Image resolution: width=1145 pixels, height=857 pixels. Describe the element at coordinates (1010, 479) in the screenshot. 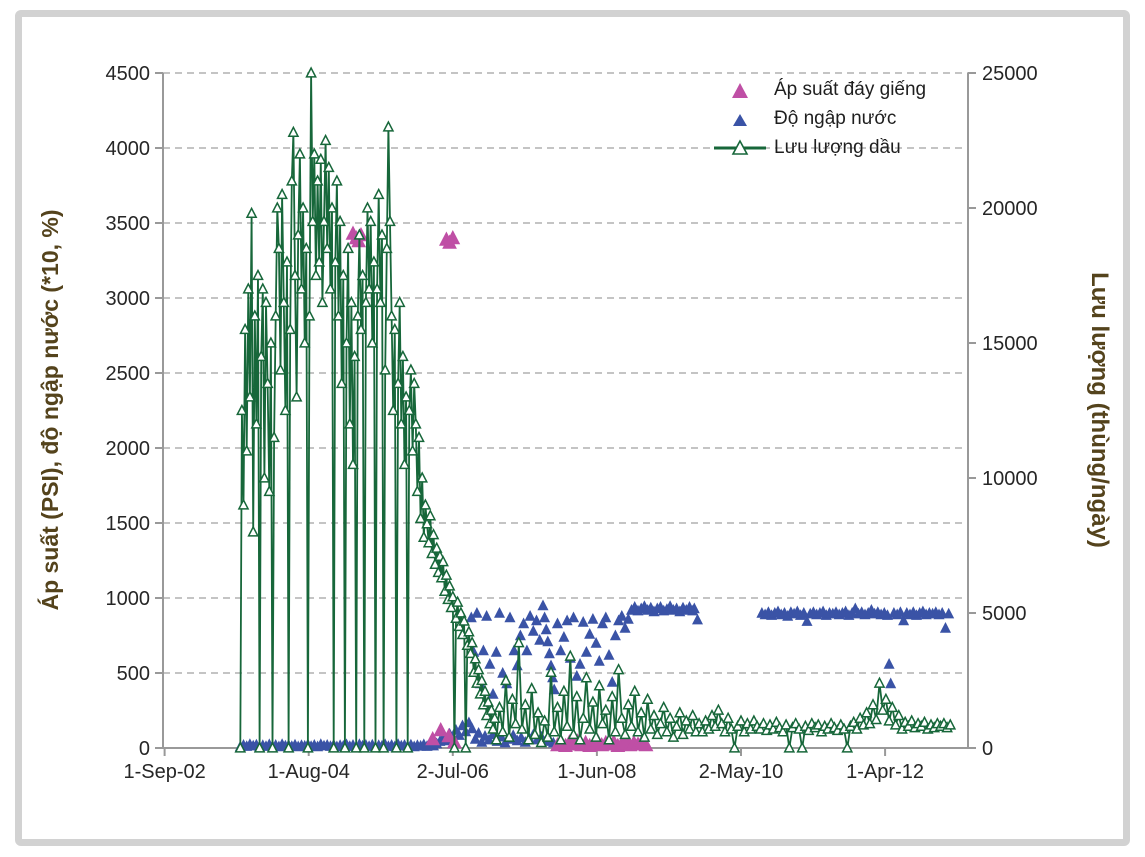

I see `svg-text: 10000` at that location.